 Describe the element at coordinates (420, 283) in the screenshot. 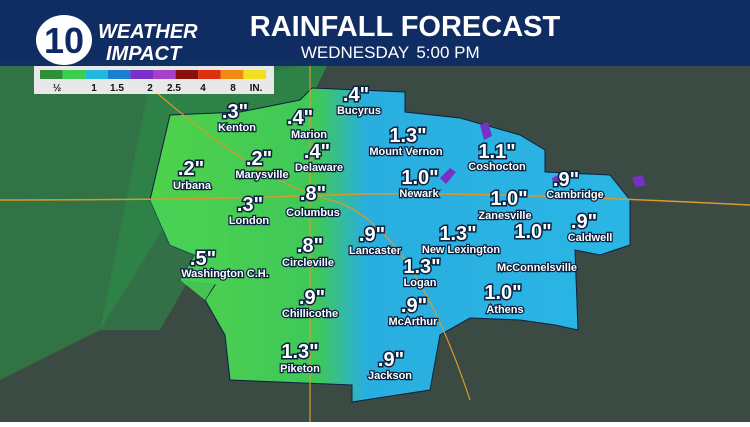

I see `city-name: Logan` at that location.